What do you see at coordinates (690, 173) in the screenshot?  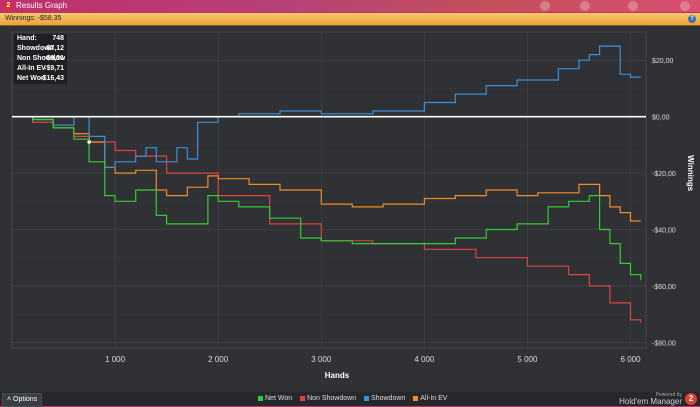 I see `y-axis-title: Winnings` at bounding box center [690, 173].